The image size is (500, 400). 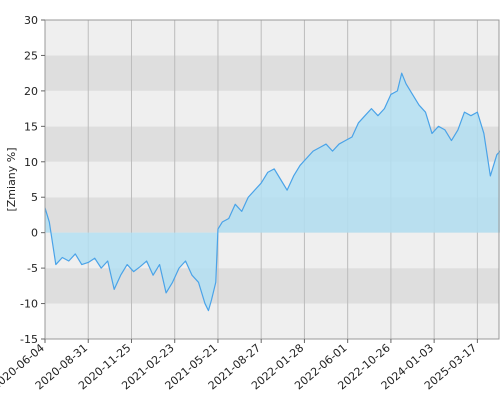 What do you see at coordinates (32, 180) in the screenshot?
I see `y-axis-ticks: -15 -10 -5 0 5 10 15 20 25 30` at bounding box center [32, 180].